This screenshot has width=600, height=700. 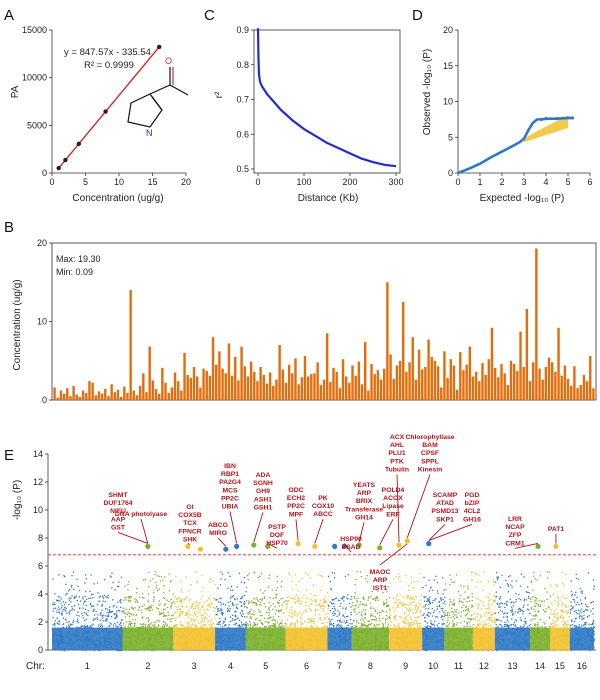 I want to click on panel-d-point, so click(x=568, y=118).